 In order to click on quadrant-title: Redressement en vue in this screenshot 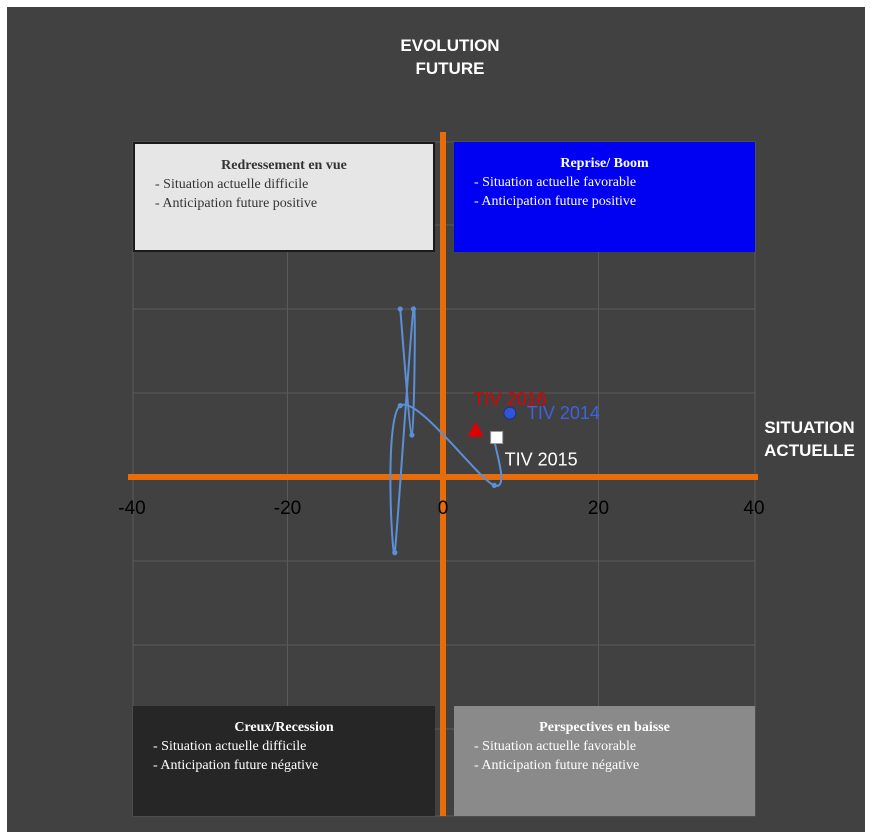, I will do `click(284, 165)`.